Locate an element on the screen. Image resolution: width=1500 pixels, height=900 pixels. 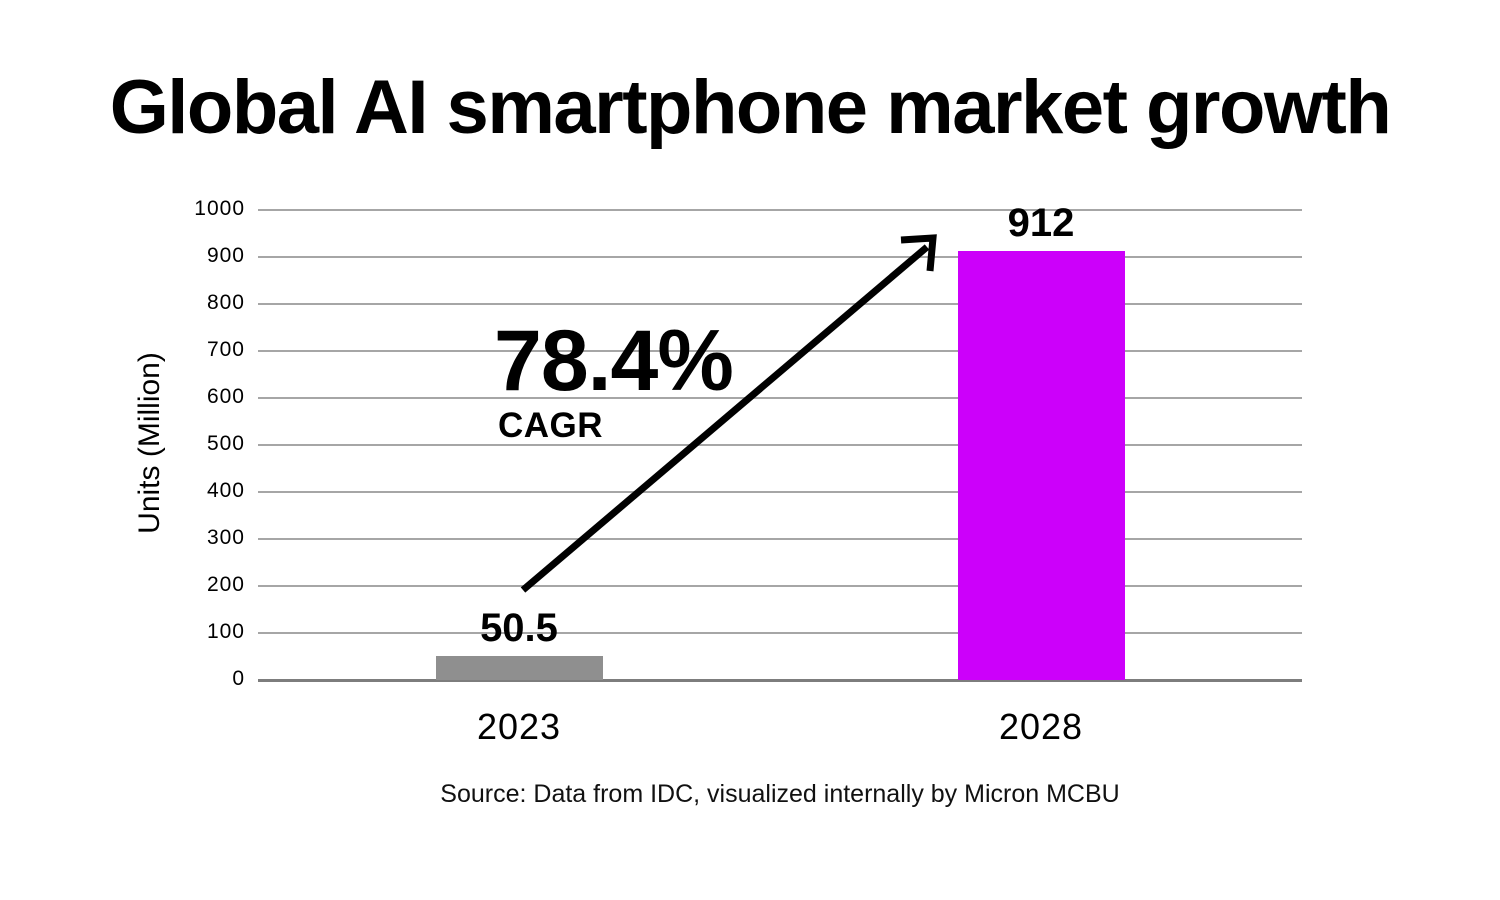
y-tick-label-300: 300 is located at coordinates (225, 537).